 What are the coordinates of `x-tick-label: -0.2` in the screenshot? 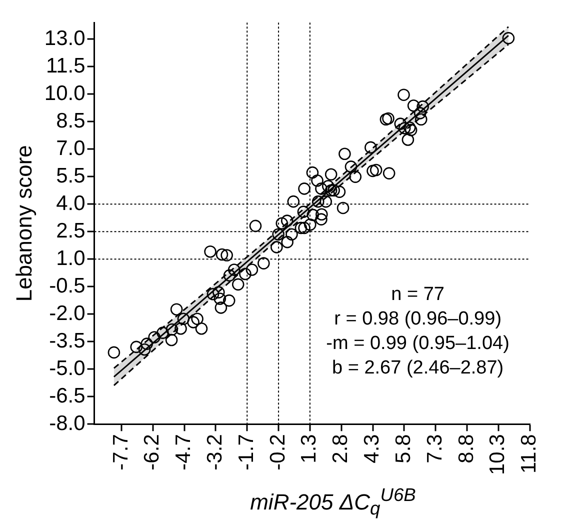 It's located at (278, 452).